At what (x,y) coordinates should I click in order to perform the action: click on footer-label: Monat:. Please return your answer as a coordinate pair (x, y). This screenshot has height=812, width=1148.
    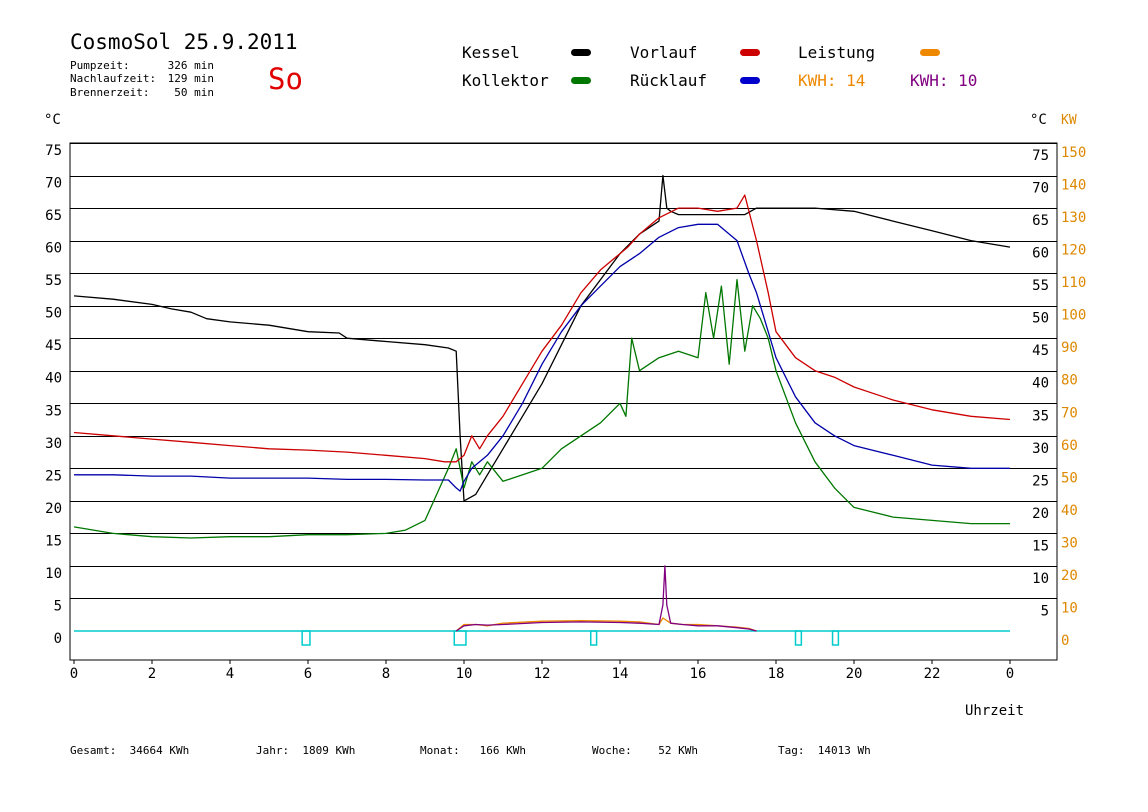
    Looking at the image, I should click on (440, 750).